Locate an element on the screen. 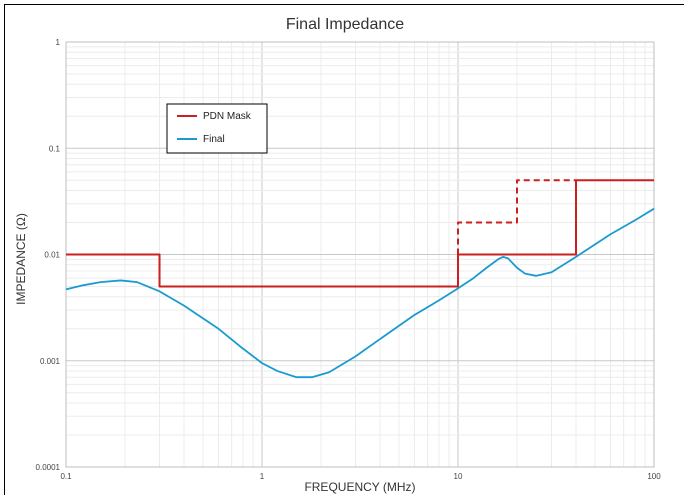 The width and height of the screenshot is (690, 500). y-axis-label: IMPEDANCE (Ω) is located at coordinates (21, 259).